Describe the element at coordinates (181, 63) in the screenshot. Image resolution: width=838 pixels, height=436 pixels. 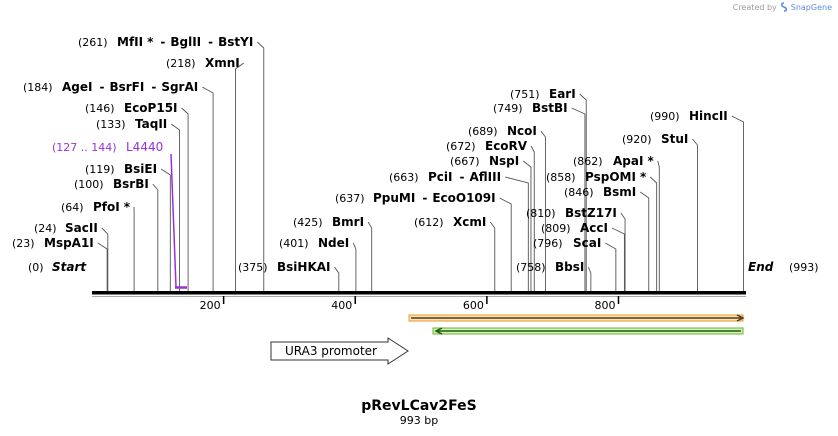
I see `site-position: (218)` at that location.